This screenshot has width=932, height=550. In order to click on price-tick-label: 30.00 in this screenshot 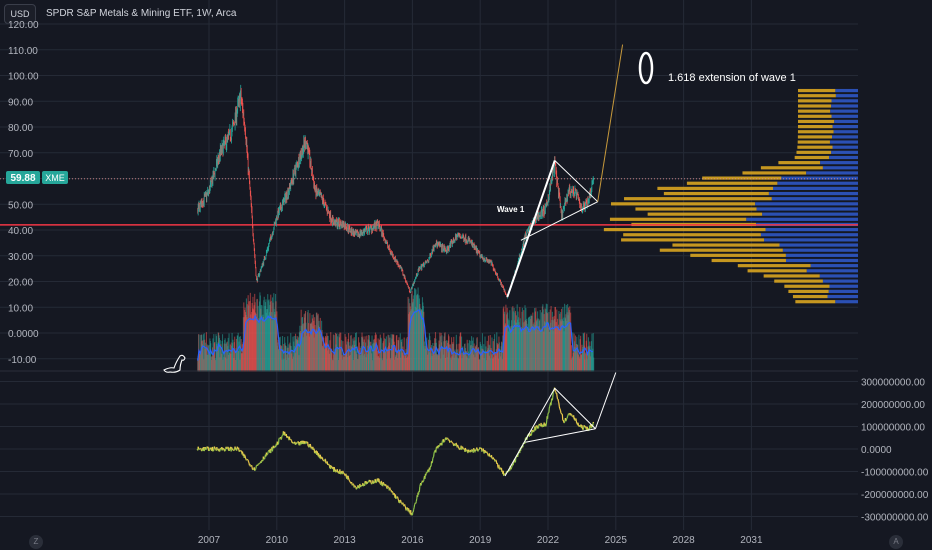, I will do `click(20, 257)`.